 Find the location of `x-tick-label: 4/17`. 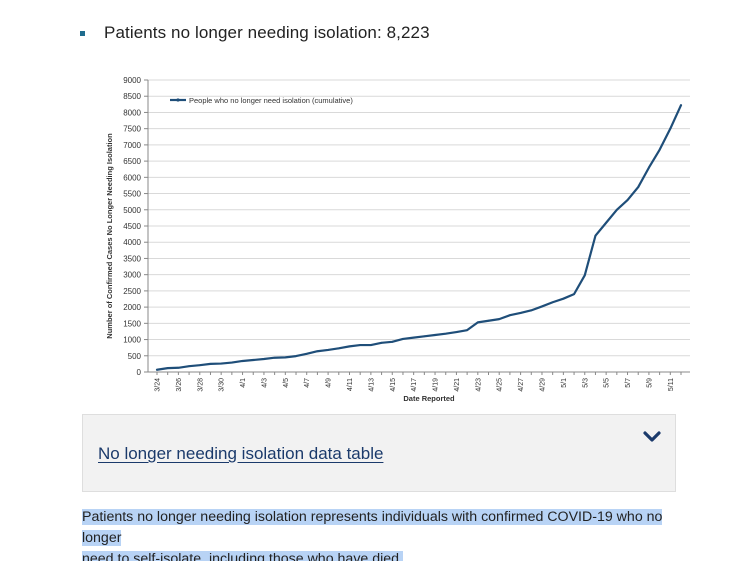

x-tick-label: 4/17 is located at coordinates (414, 385).